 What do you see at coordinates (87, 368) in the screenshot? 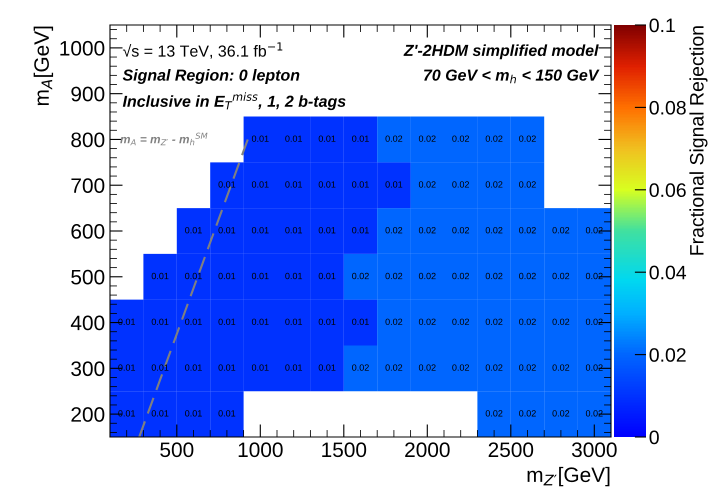
I see `y-tick-label: 300` at bounding box center [87, 368].